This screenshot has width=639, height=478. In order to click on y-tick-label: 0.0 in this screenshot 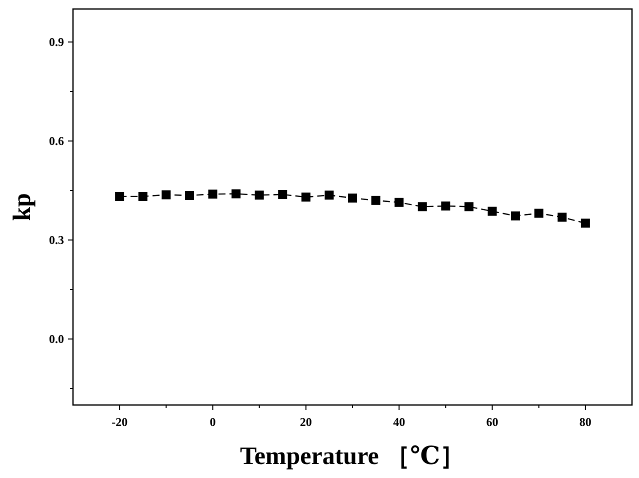, I will do `click(56, 339)`.